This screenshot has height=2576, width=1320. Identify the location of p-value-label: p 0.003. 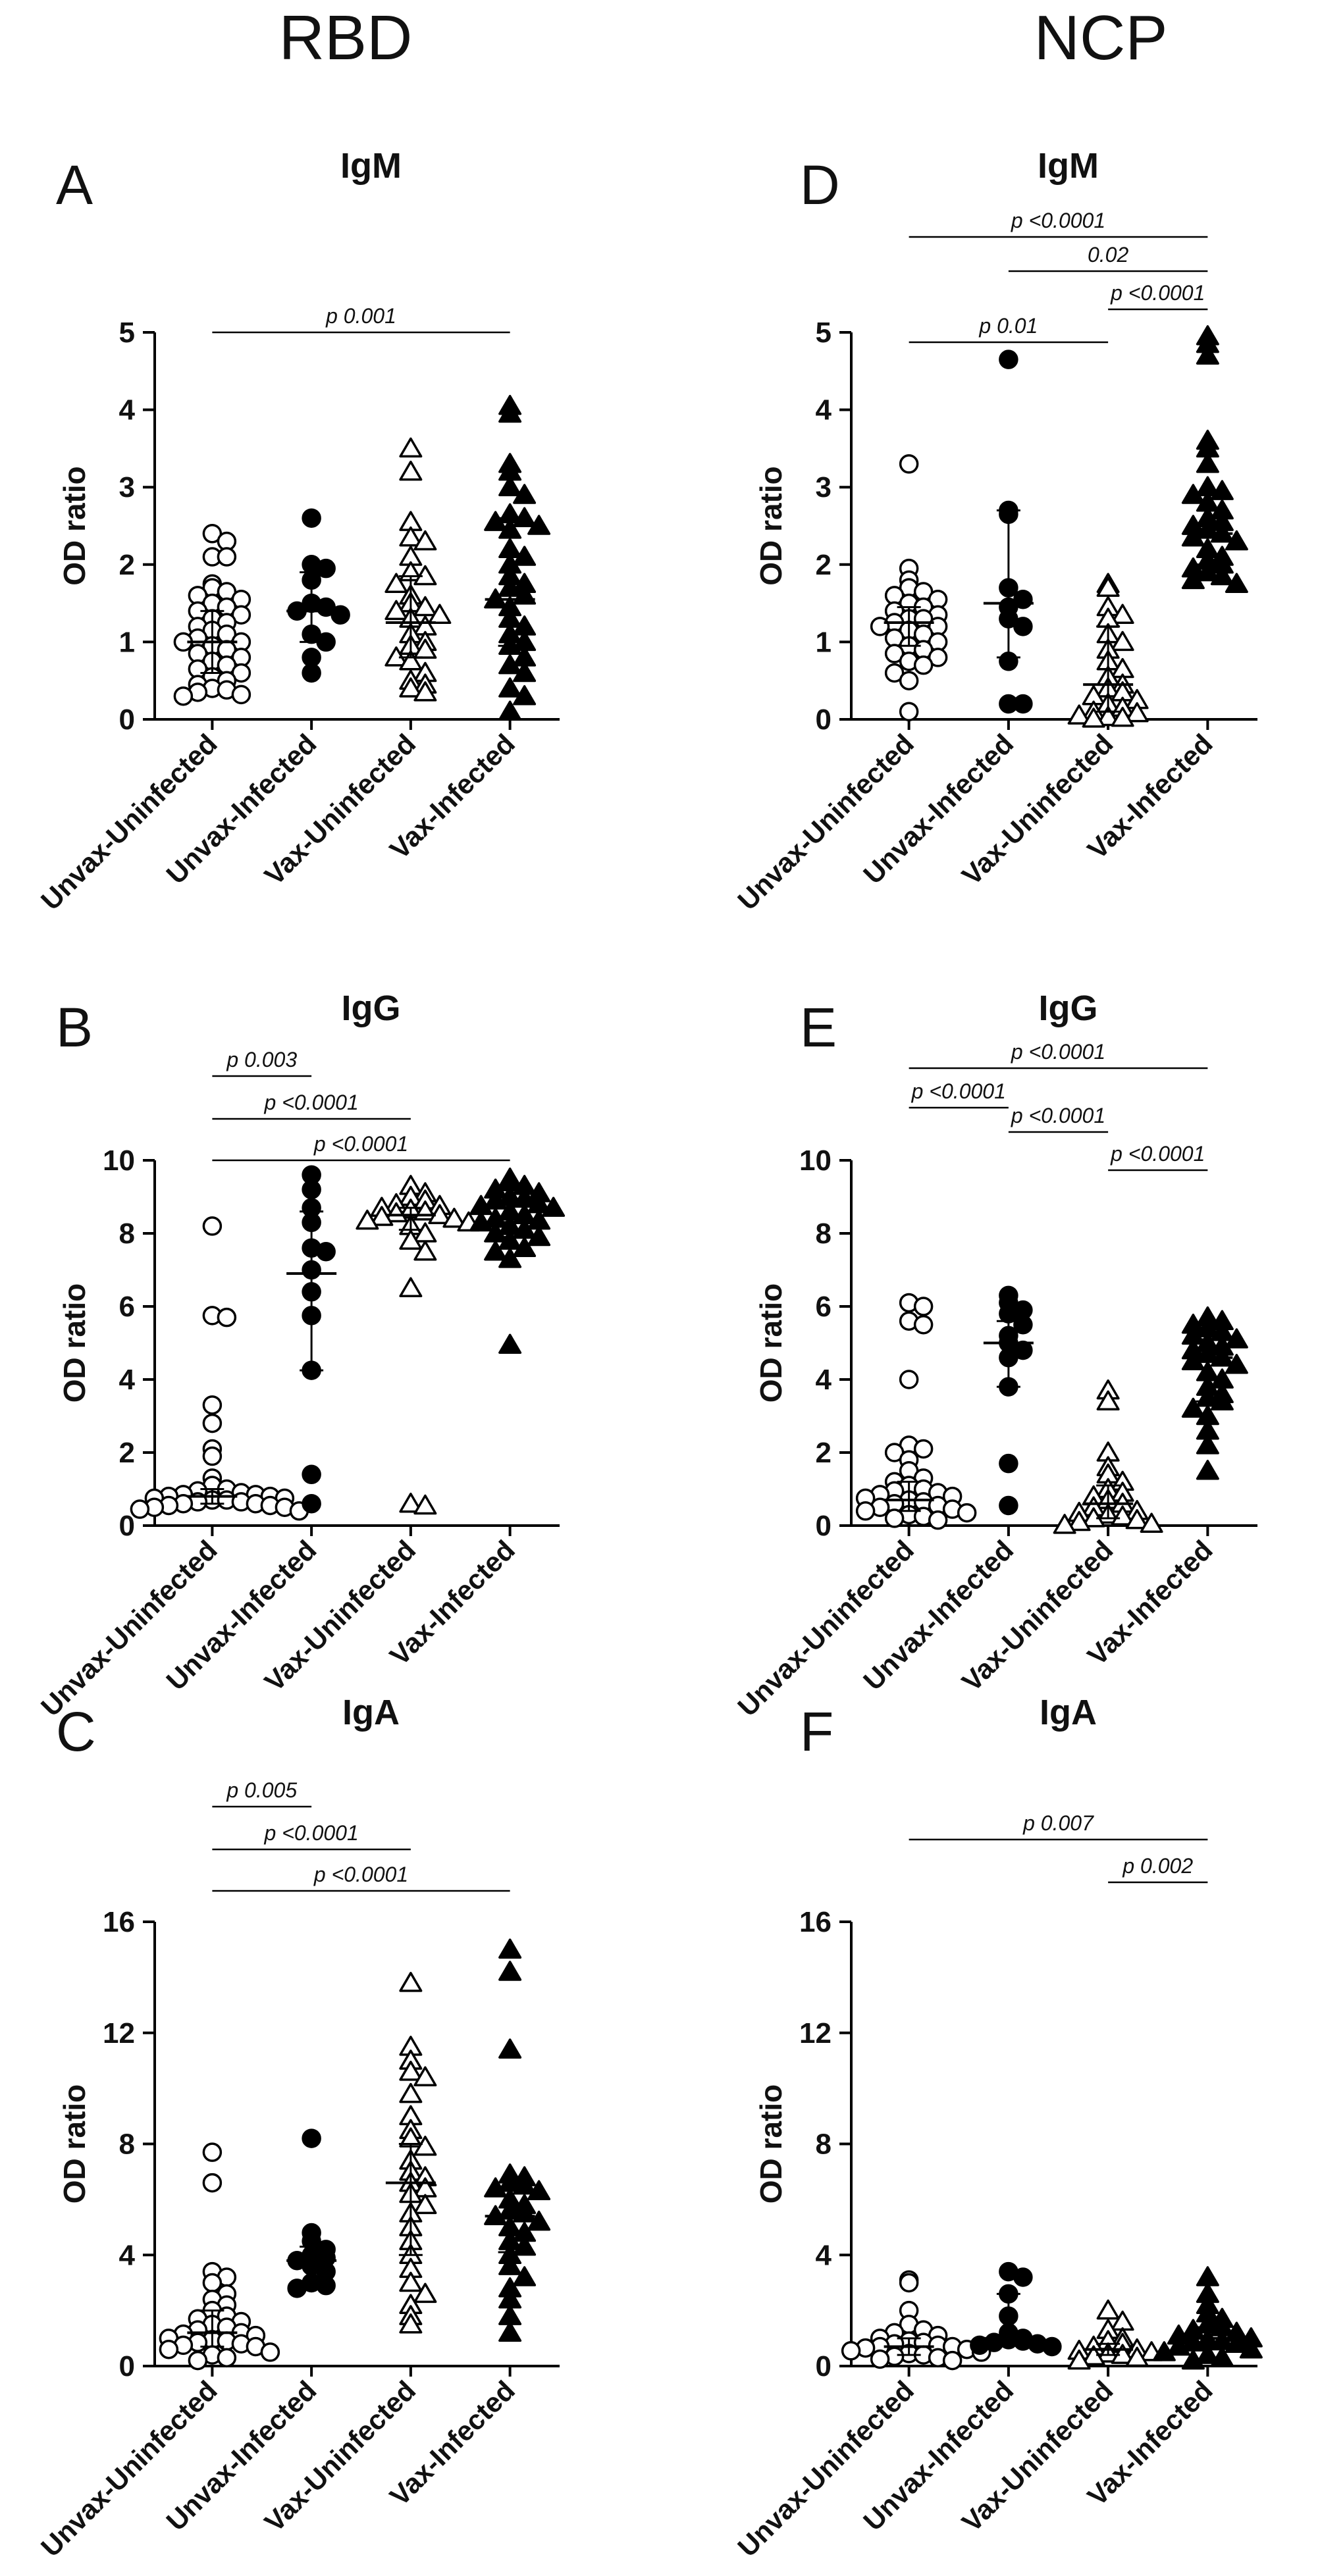
(261, 1059).